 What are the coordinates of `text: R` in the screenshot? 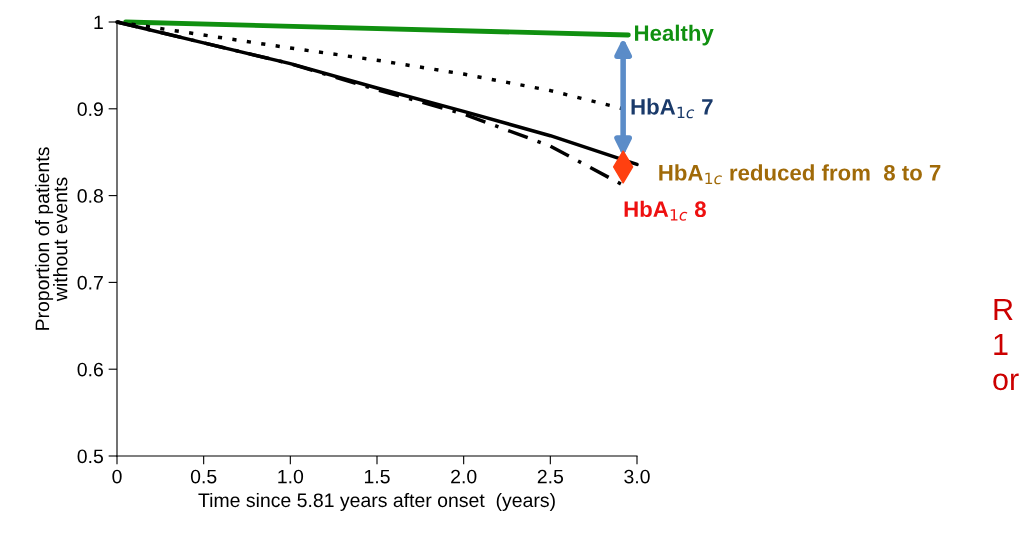 It's located at (1003, 309).